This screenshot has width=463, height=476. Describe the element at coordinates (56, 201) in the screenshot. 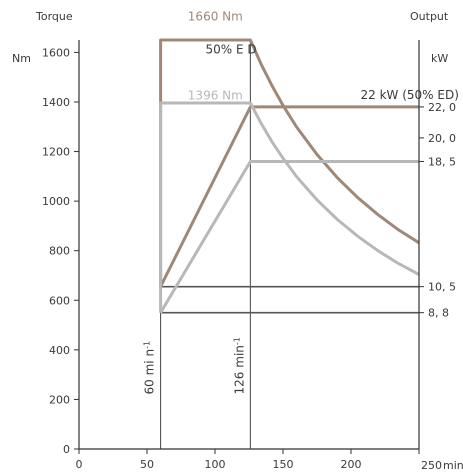

I see `y-tick-label-5: 1000` at that location.